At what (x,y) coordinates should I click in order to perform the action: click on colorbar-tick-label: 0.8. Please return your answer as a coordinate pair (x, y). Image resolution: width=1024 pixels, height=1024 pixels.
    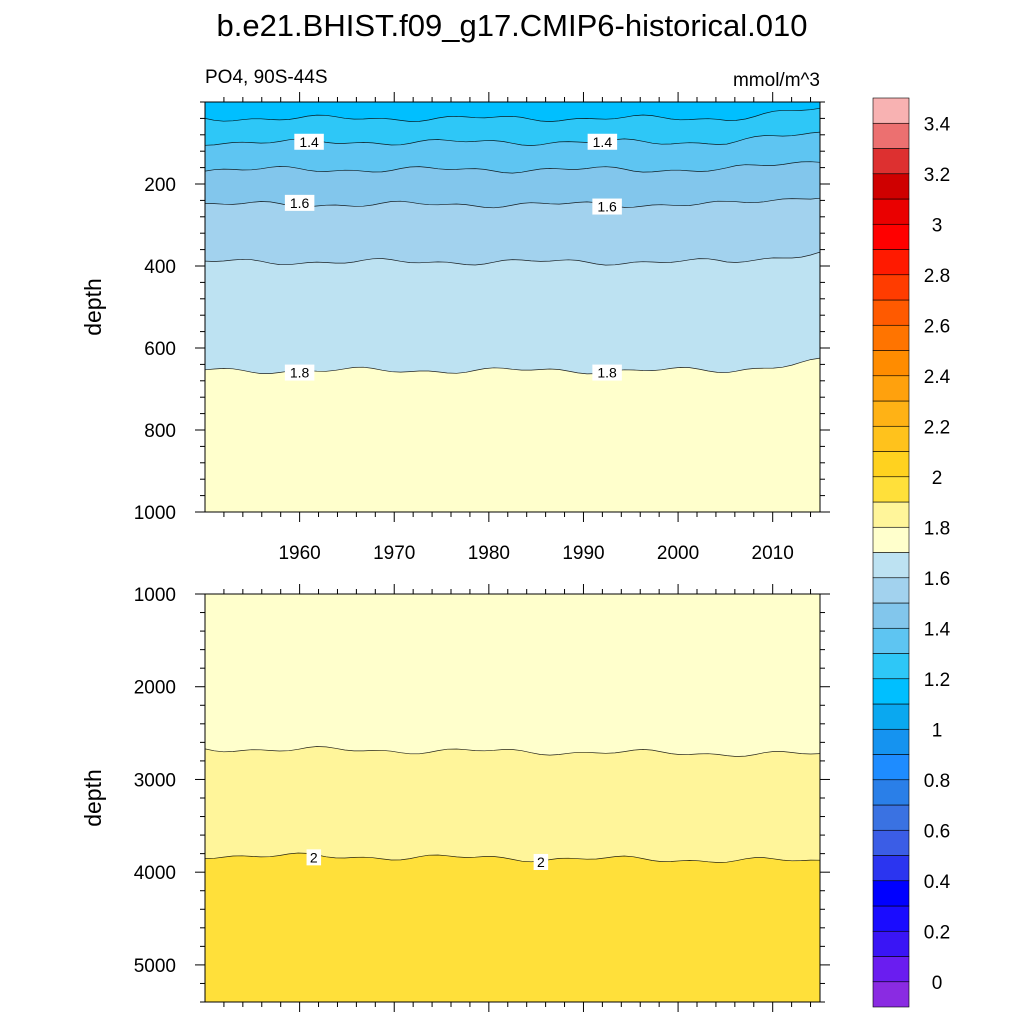
    Looking at the image, I should click on (937, 781).